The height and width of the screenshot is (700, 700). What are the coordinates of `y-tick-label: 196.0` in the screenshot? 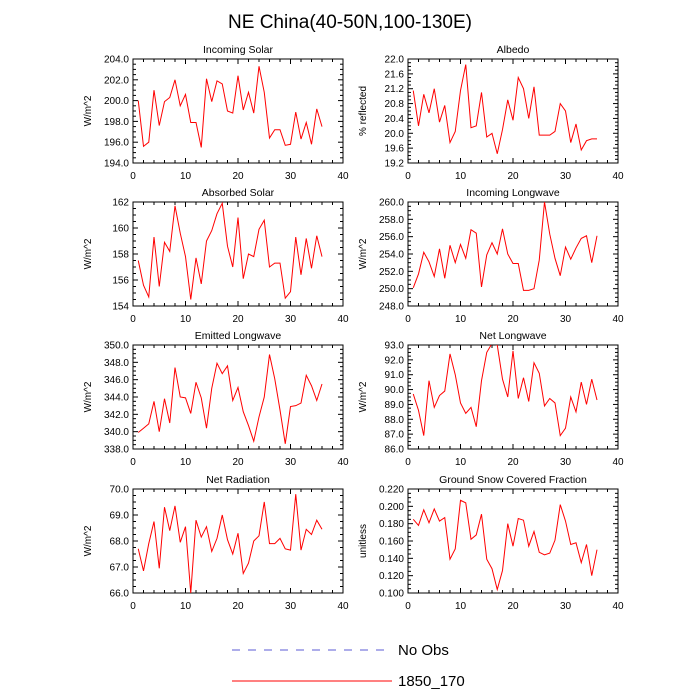 It's located at (116, 143).